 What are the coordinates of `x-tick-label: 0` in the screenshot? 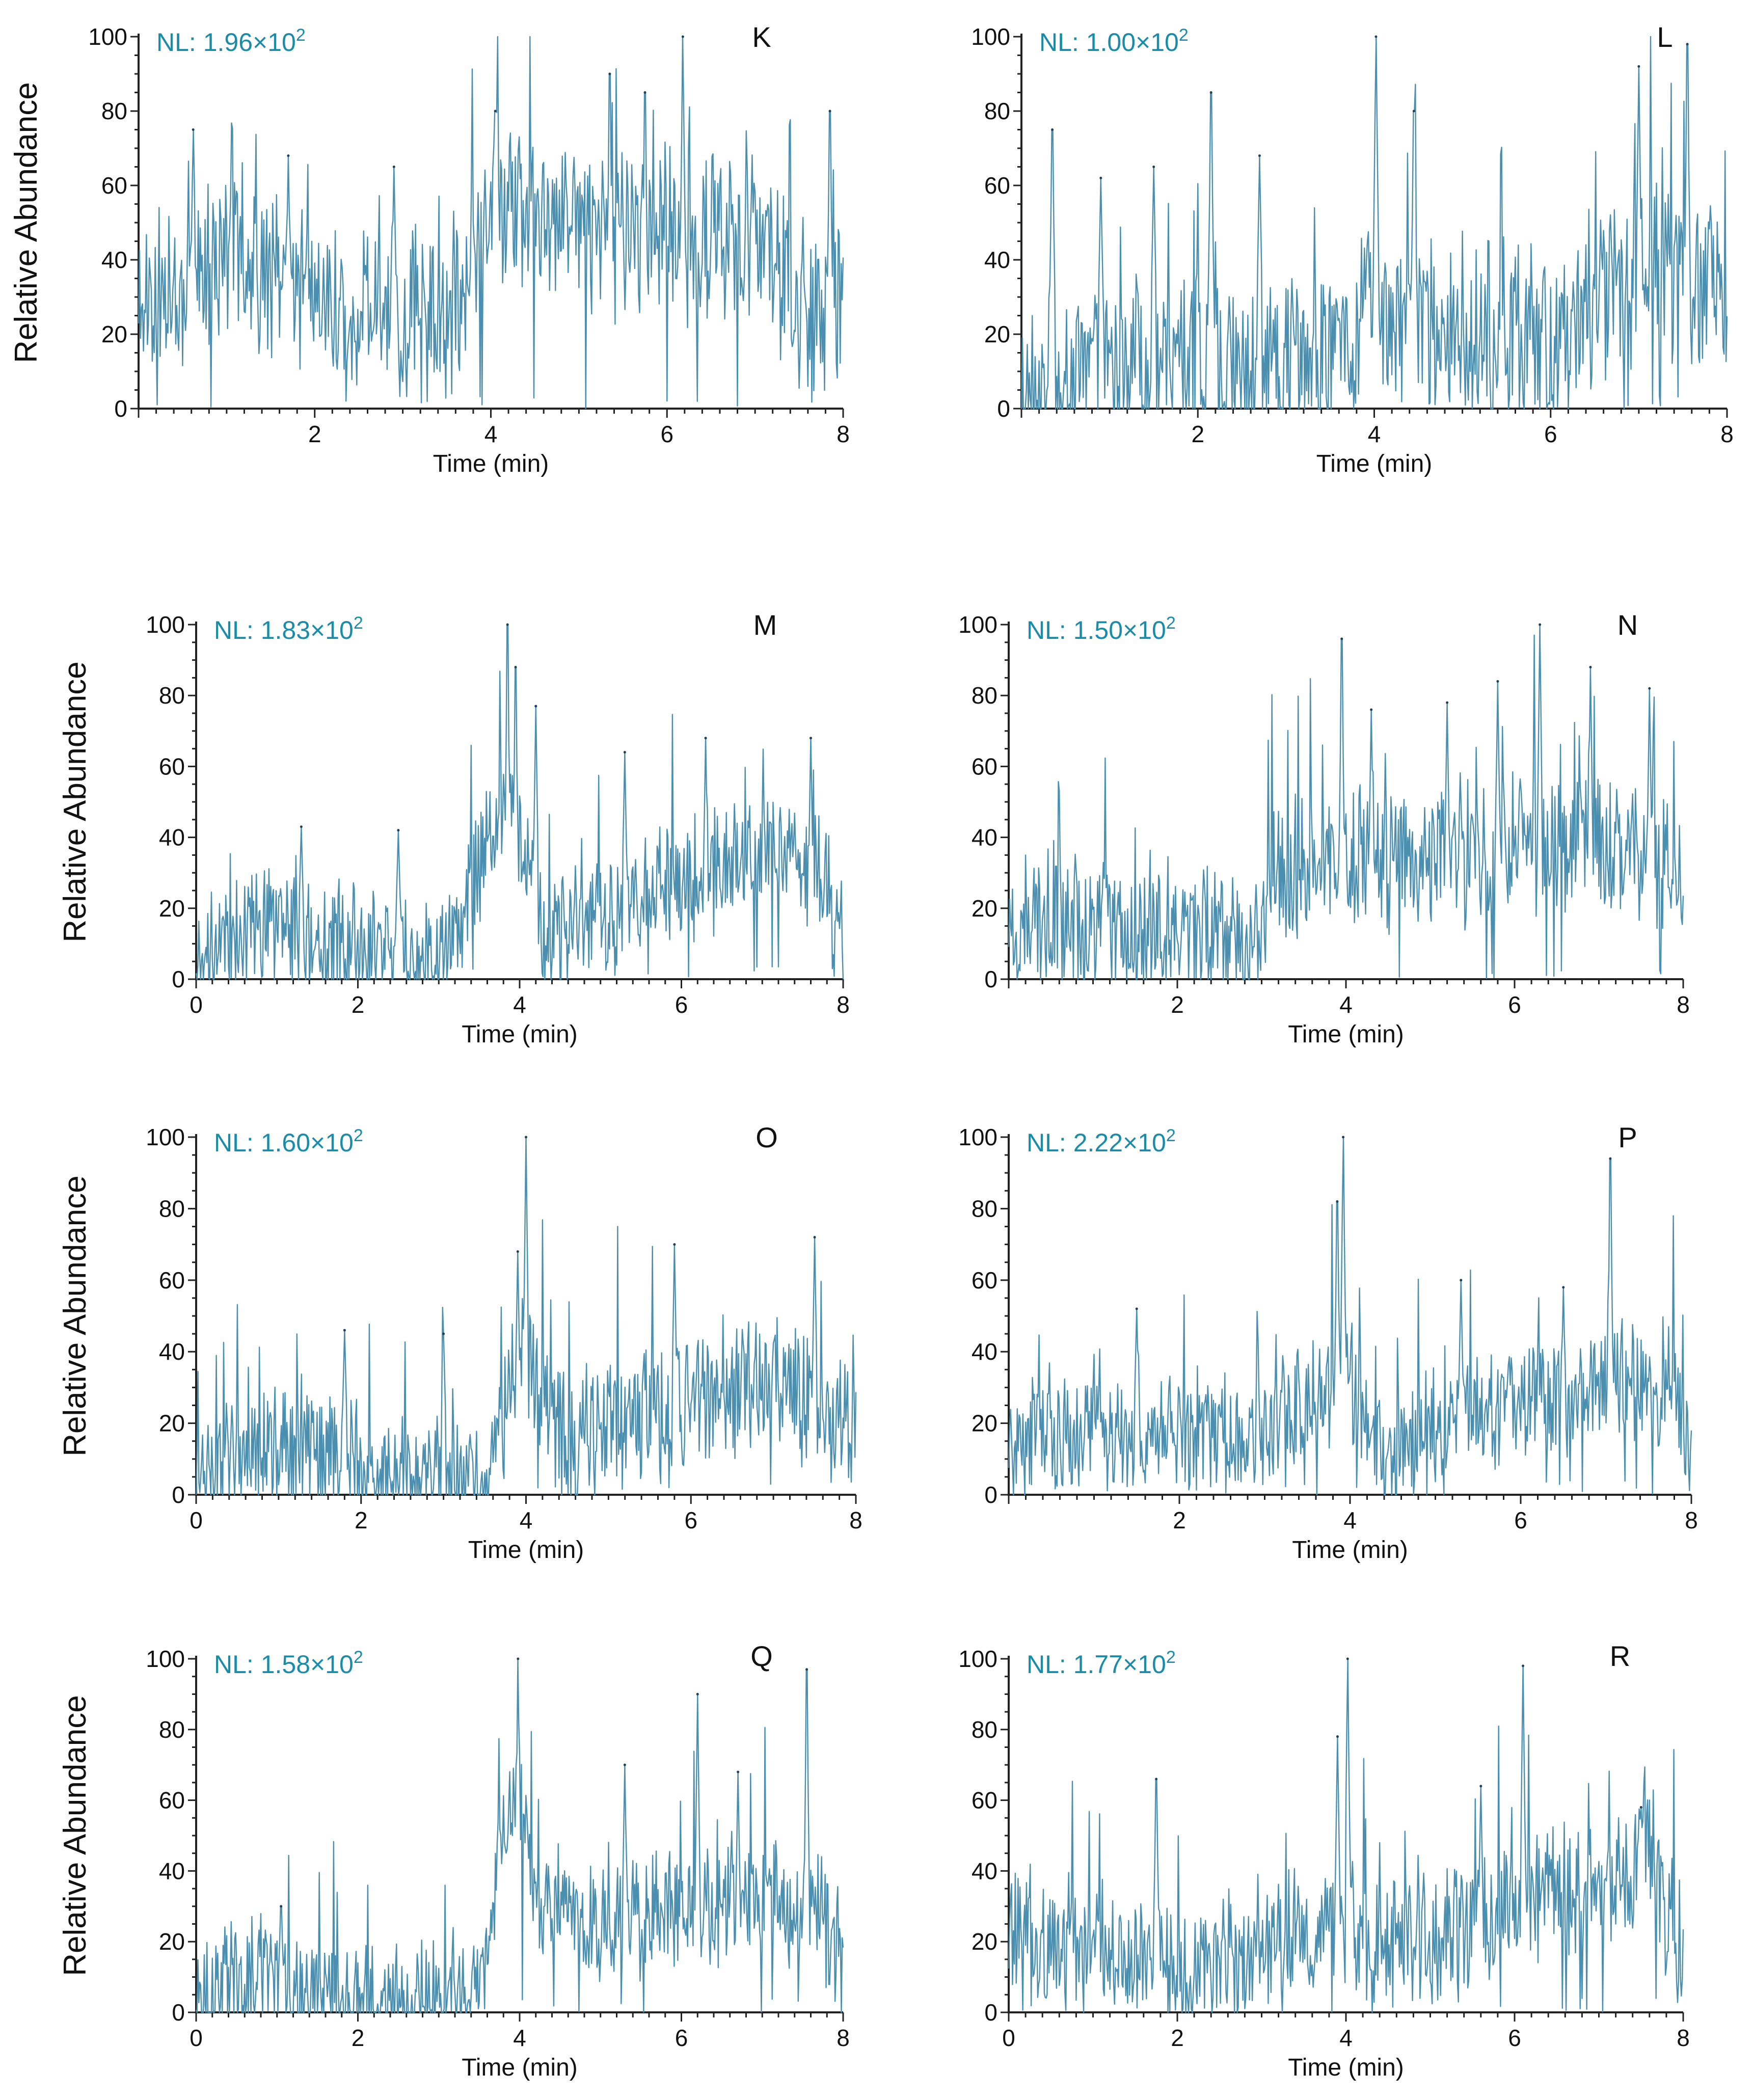 It's located at (196, 1005).